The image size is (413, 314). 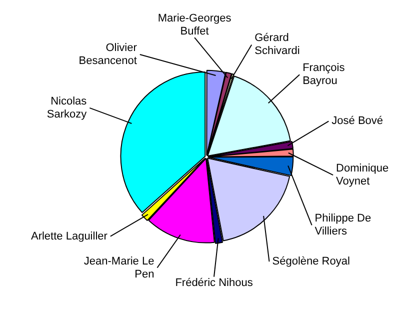 What do you see at coordinates (119, 267) in the screenshot?
I see `slice-label: Jean-Marie Le Pen` at bounding box center [119, 267].